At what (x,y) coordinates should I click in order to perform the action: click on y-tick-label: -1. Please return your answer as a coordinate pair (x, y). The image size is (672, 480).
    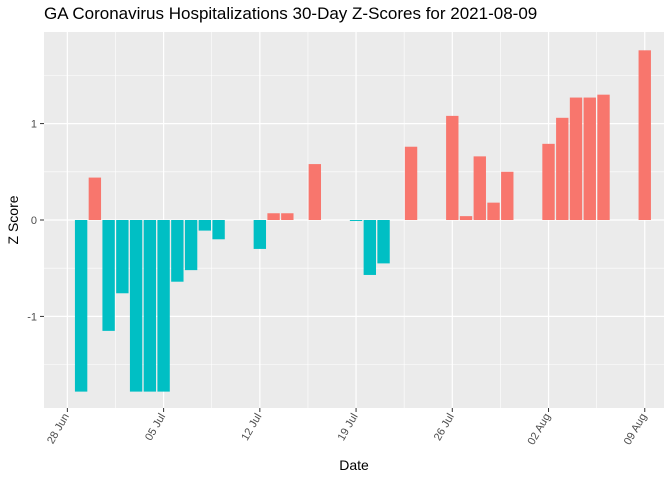
    Looking at the image, I should click on (32, 317).